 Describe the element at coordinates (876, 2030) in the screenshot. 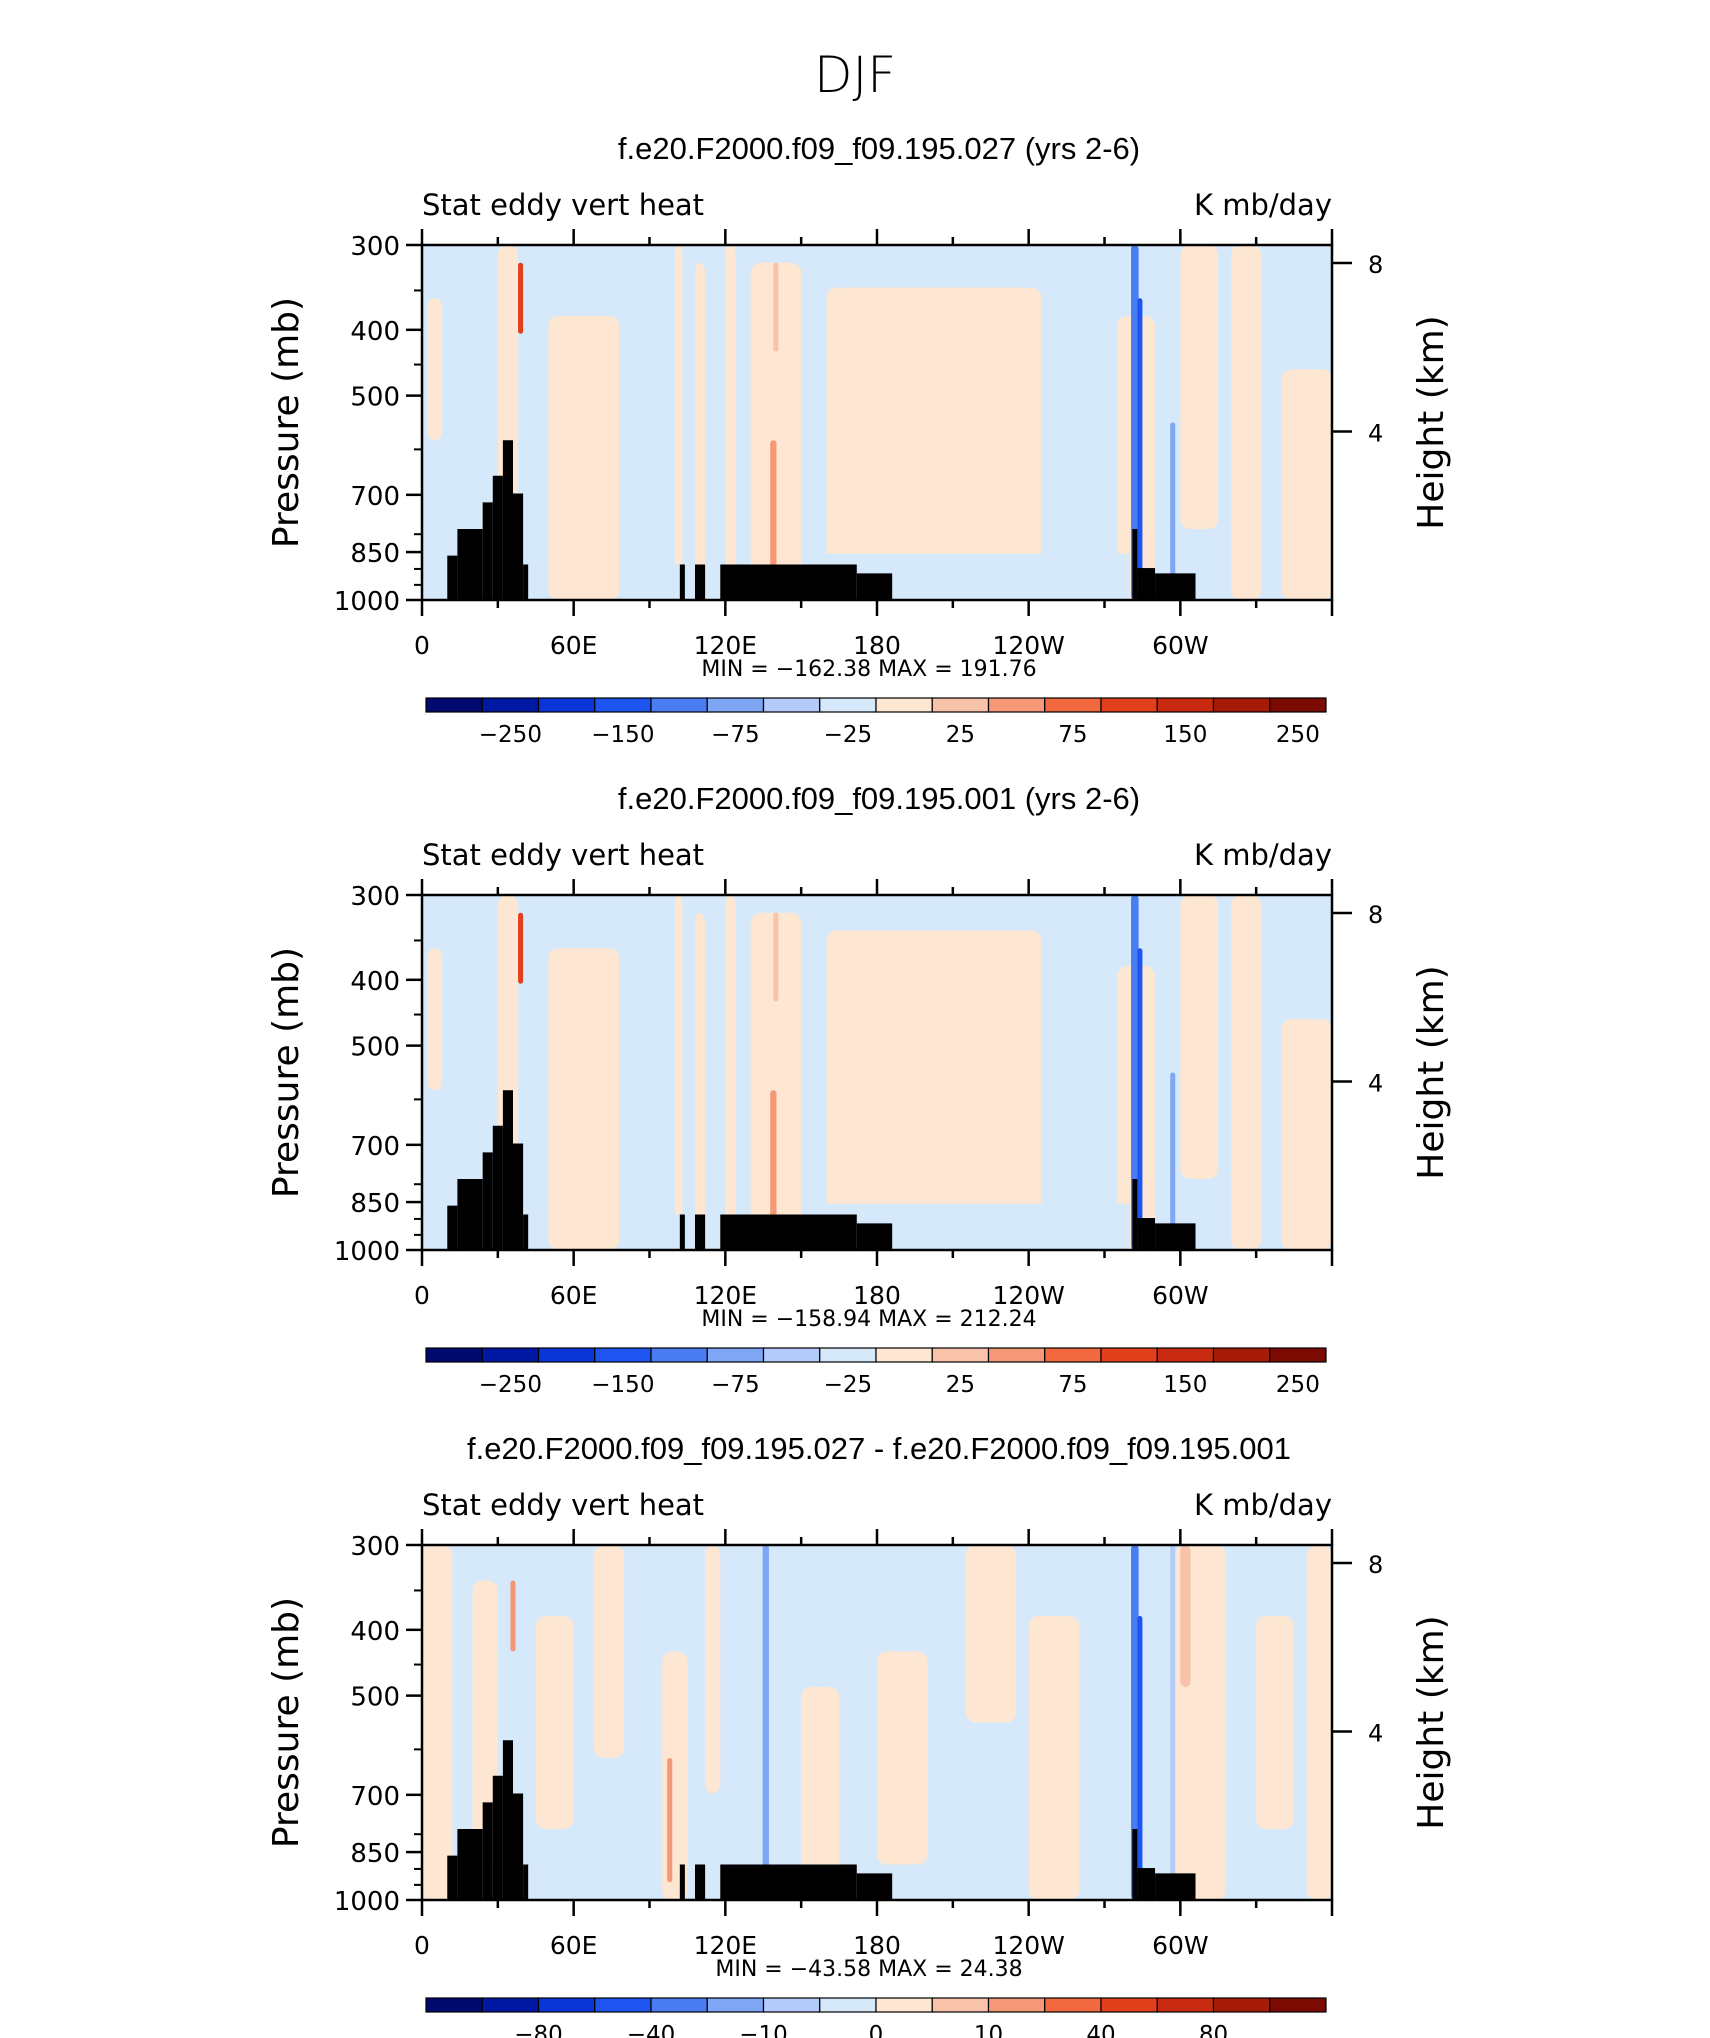

I see `colorbar-label: 0` at that location.